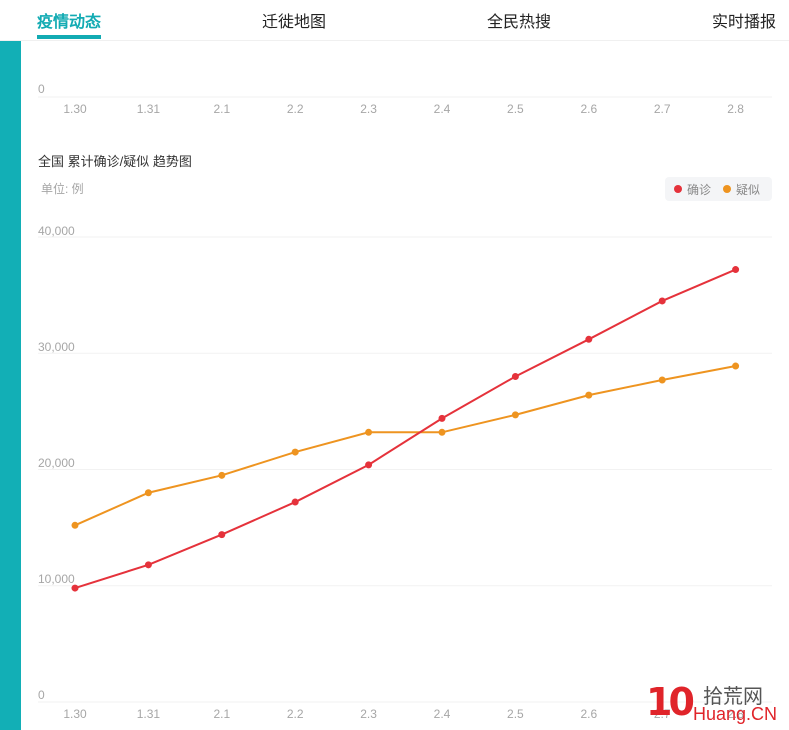 This screenshot has height=730, width=789. What do you see at coordinates (368, 109) in the screenshot?
I see `top-chart-x-label: 2.3` at bounding box center [368, 109].